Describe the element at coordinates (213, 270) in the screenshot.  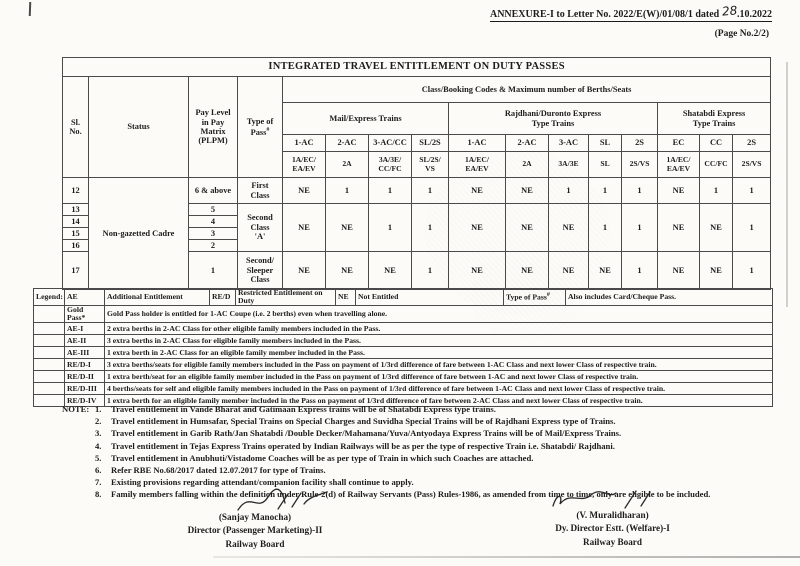
I see `pay-level-cell: 1` at that location.